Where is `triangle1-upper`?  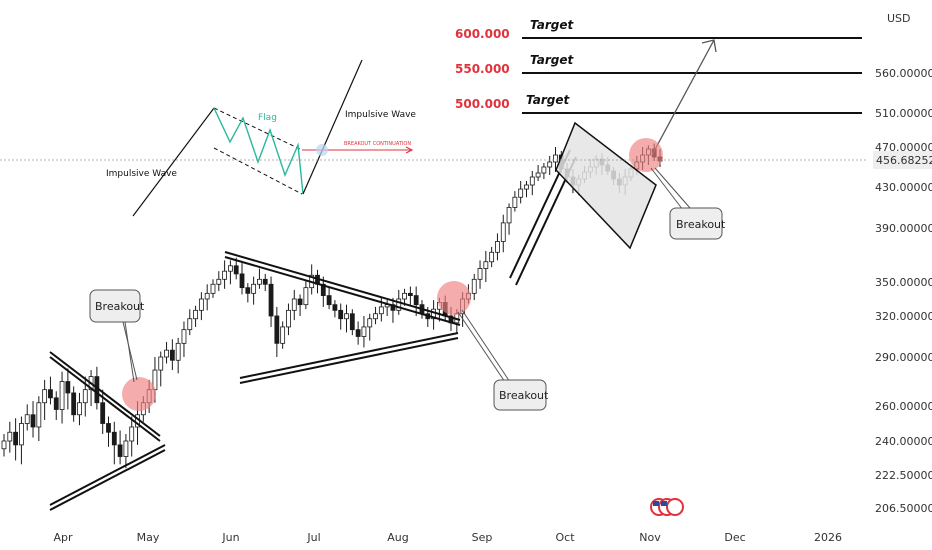 triangle1-upper is located at coordinates (105, 394).